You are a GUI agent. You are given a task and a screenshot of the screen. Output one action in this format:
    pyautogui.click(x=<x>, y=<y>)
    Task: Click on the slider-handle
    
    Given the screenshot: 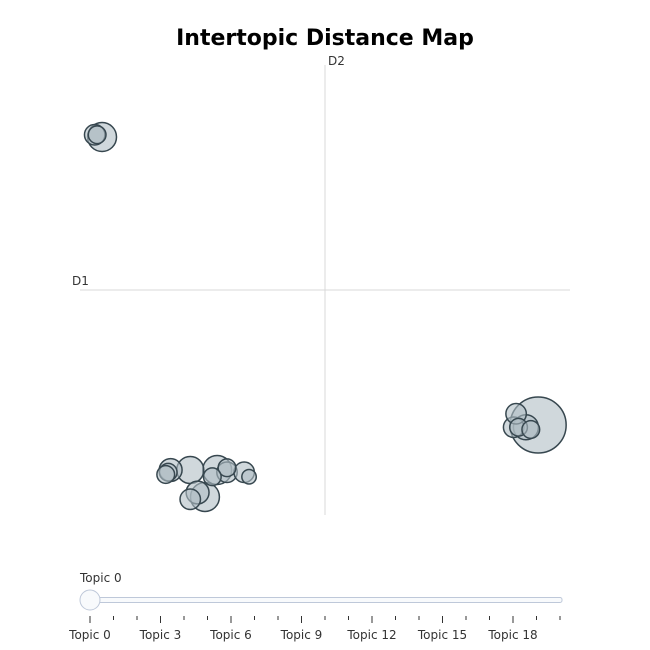 What is the action you would take?
    pyautogui.click(x=90, y=600)
    